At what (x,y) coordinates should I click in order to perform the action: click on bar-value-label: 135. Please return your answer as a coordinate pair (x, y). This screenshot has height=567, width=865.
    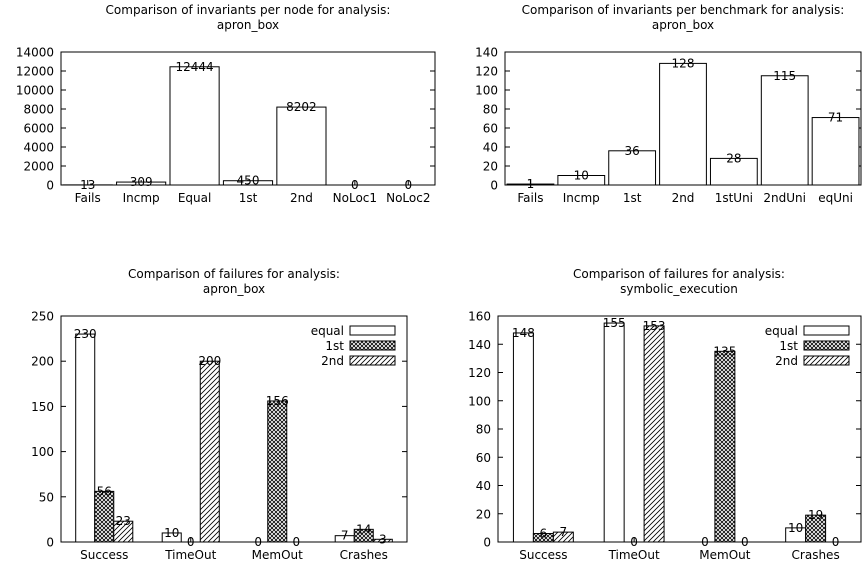
    Looking at the image, I should click on (724, 351).